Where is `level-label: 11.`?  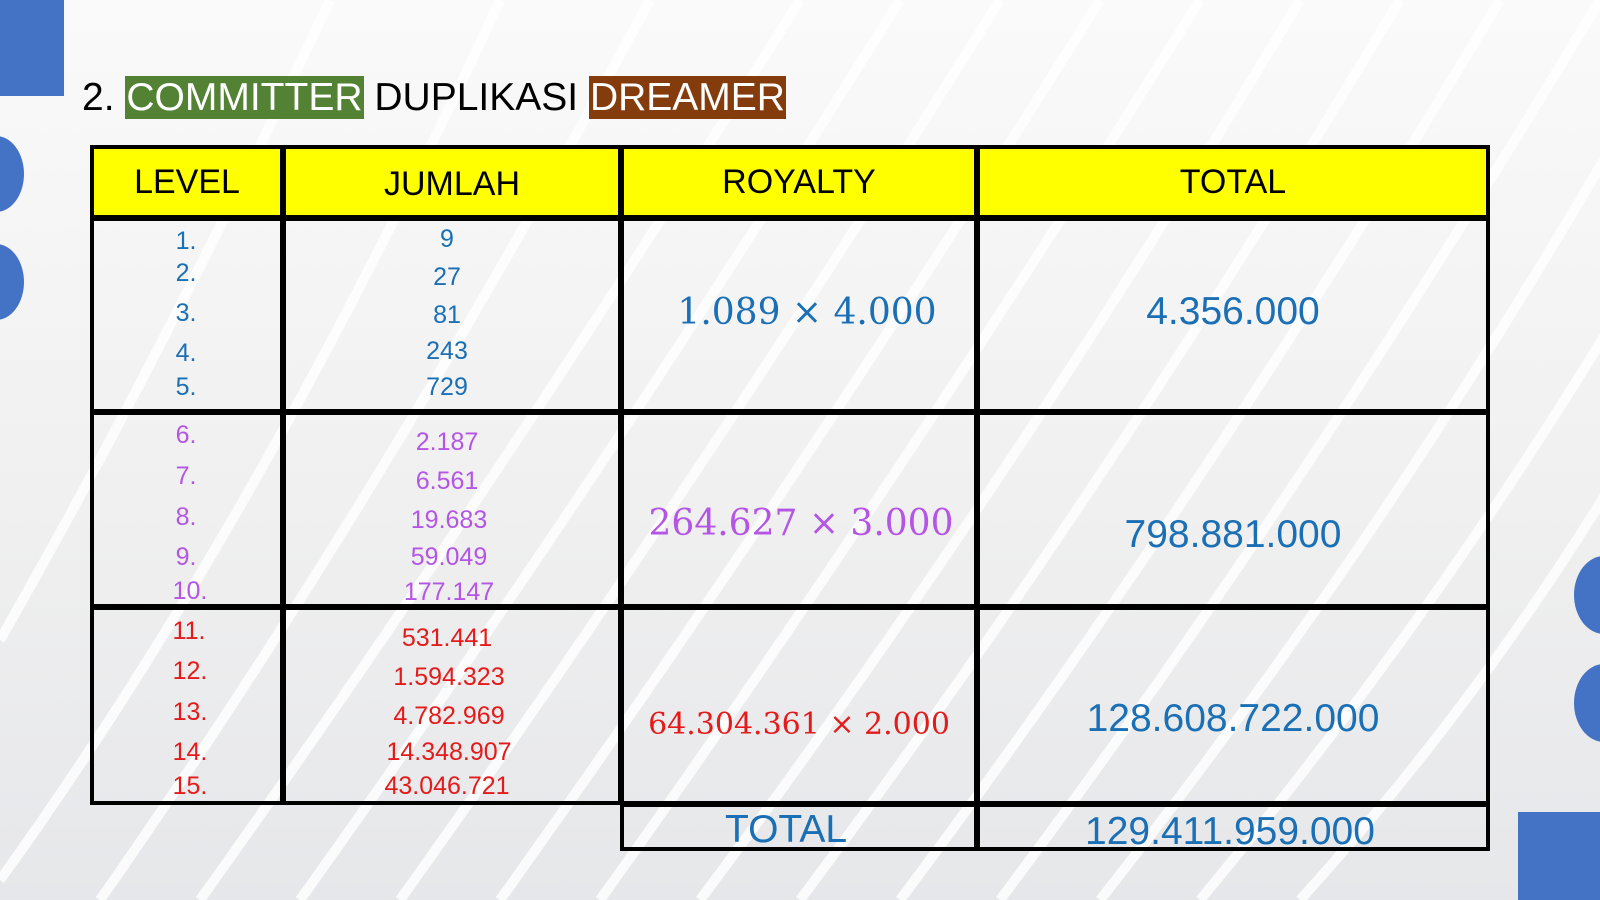 level-label: 11. is located at coordinates (189, 631).